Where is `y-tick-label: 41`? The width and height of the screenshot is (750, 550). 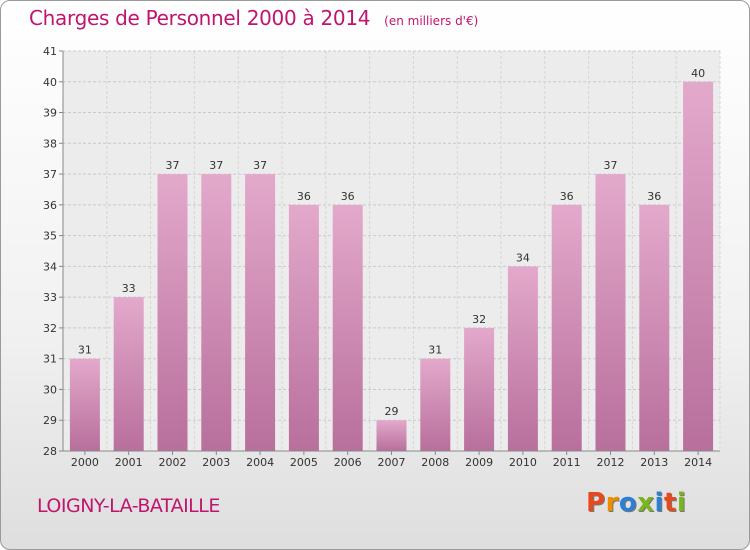 y-tick-label: 41 is located at coordinates (50, 51).